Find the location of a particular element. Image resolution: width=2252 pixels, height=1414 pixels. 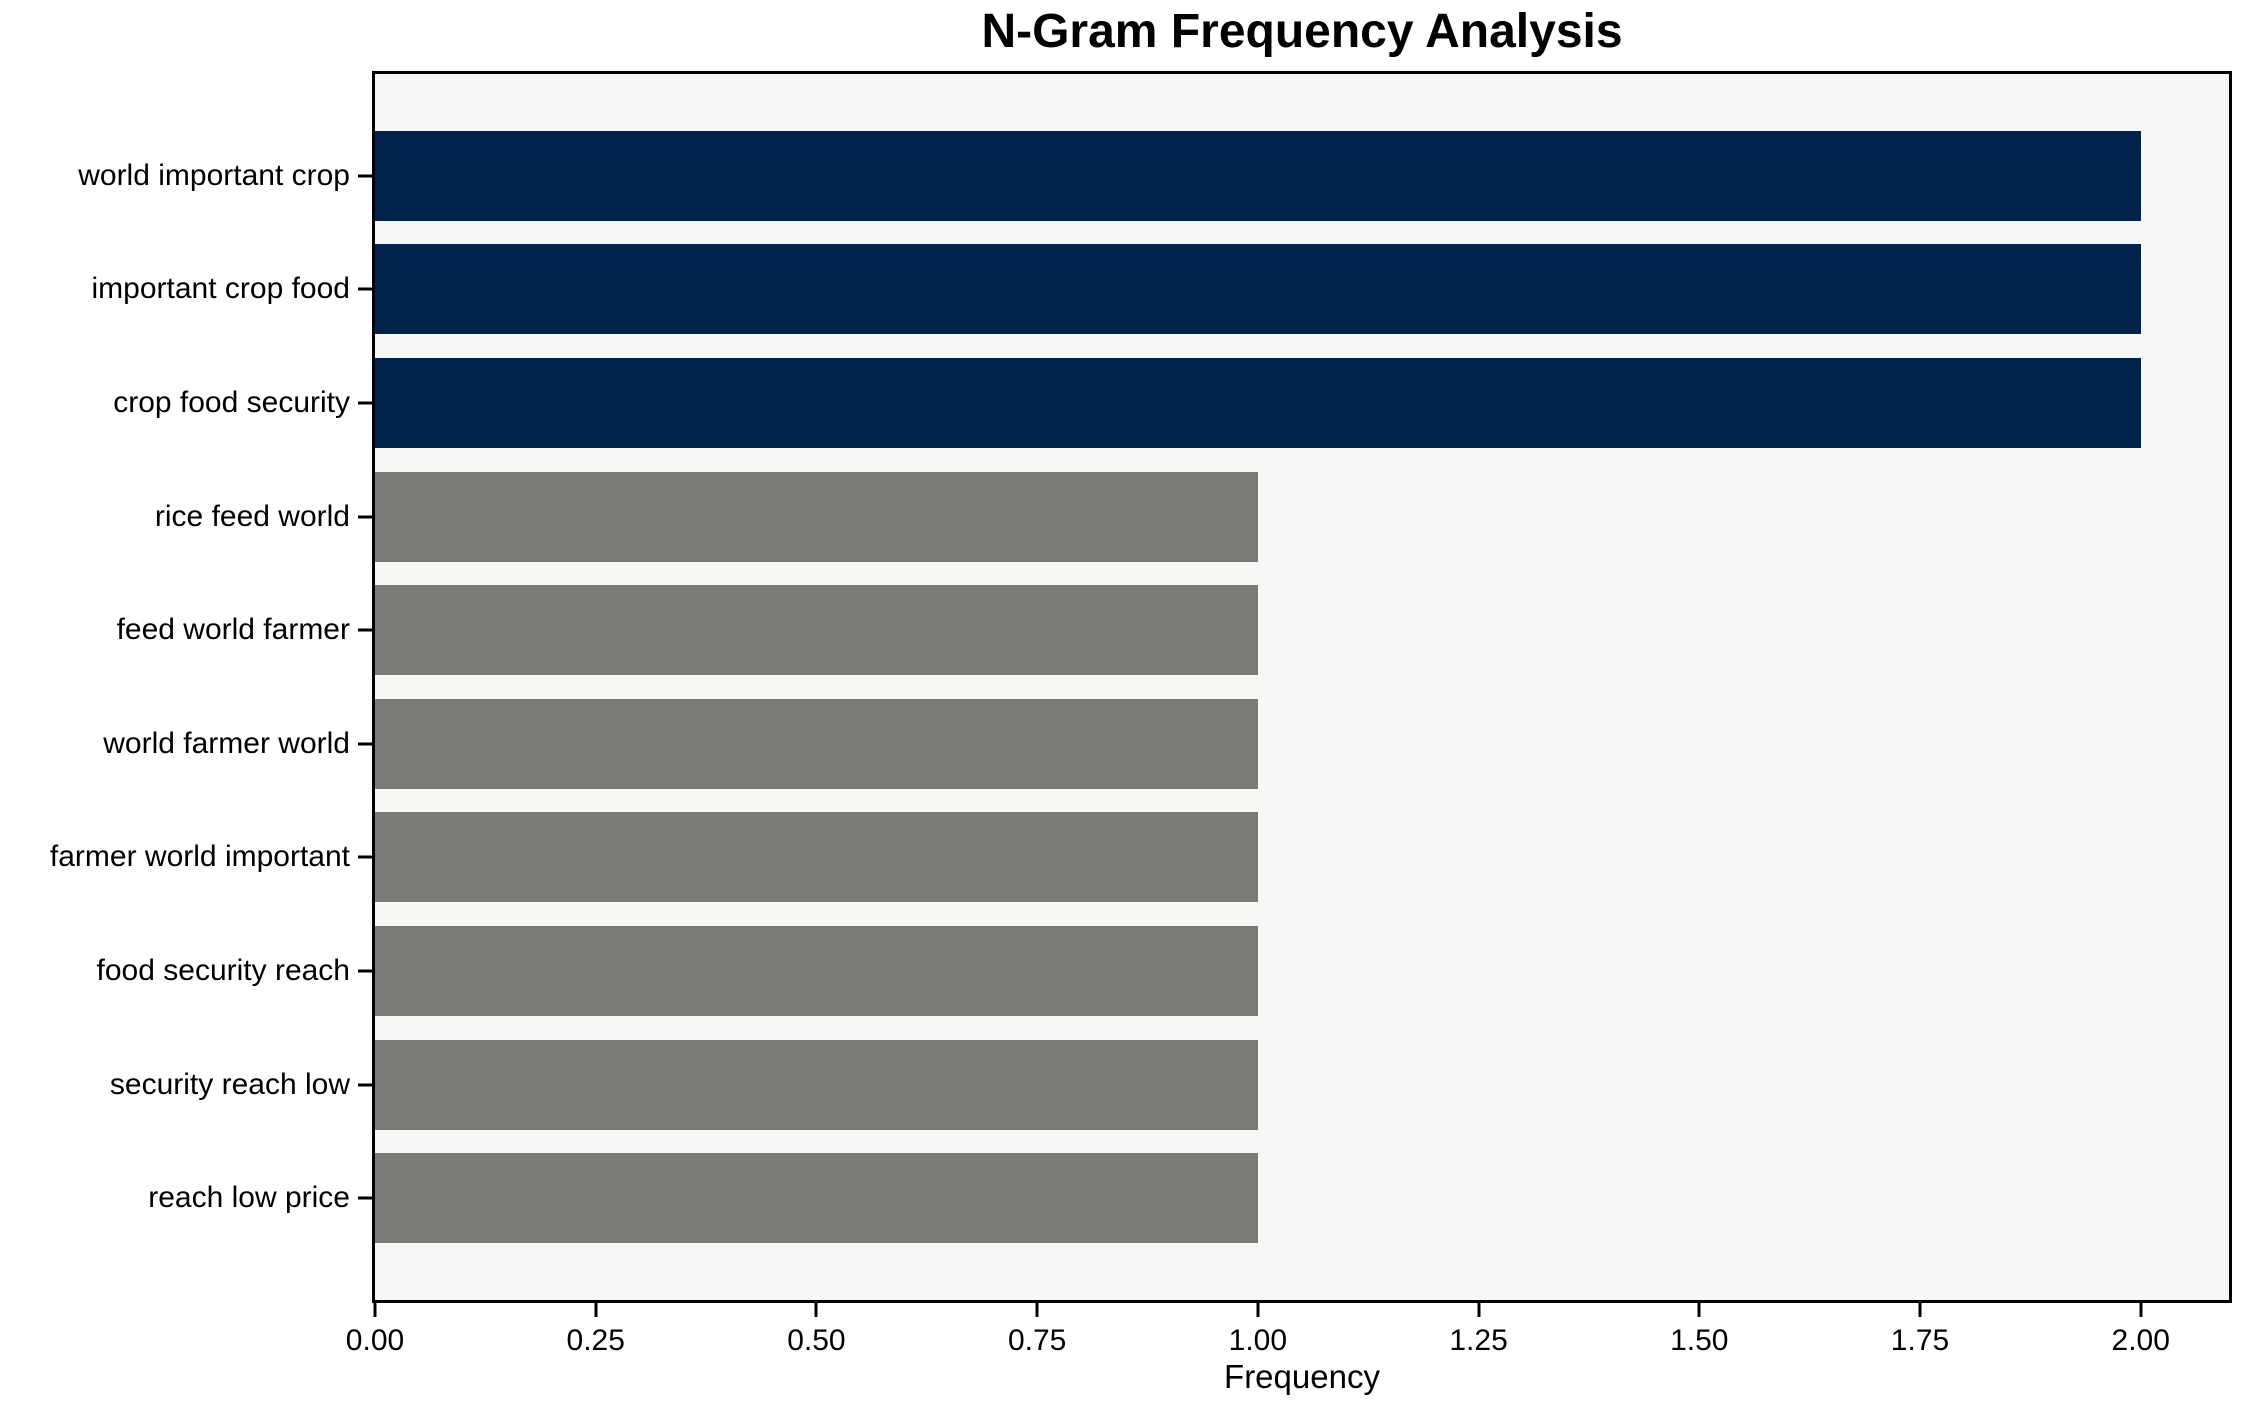

y-axis-label: food security reach is located at coordinates (223, 970).